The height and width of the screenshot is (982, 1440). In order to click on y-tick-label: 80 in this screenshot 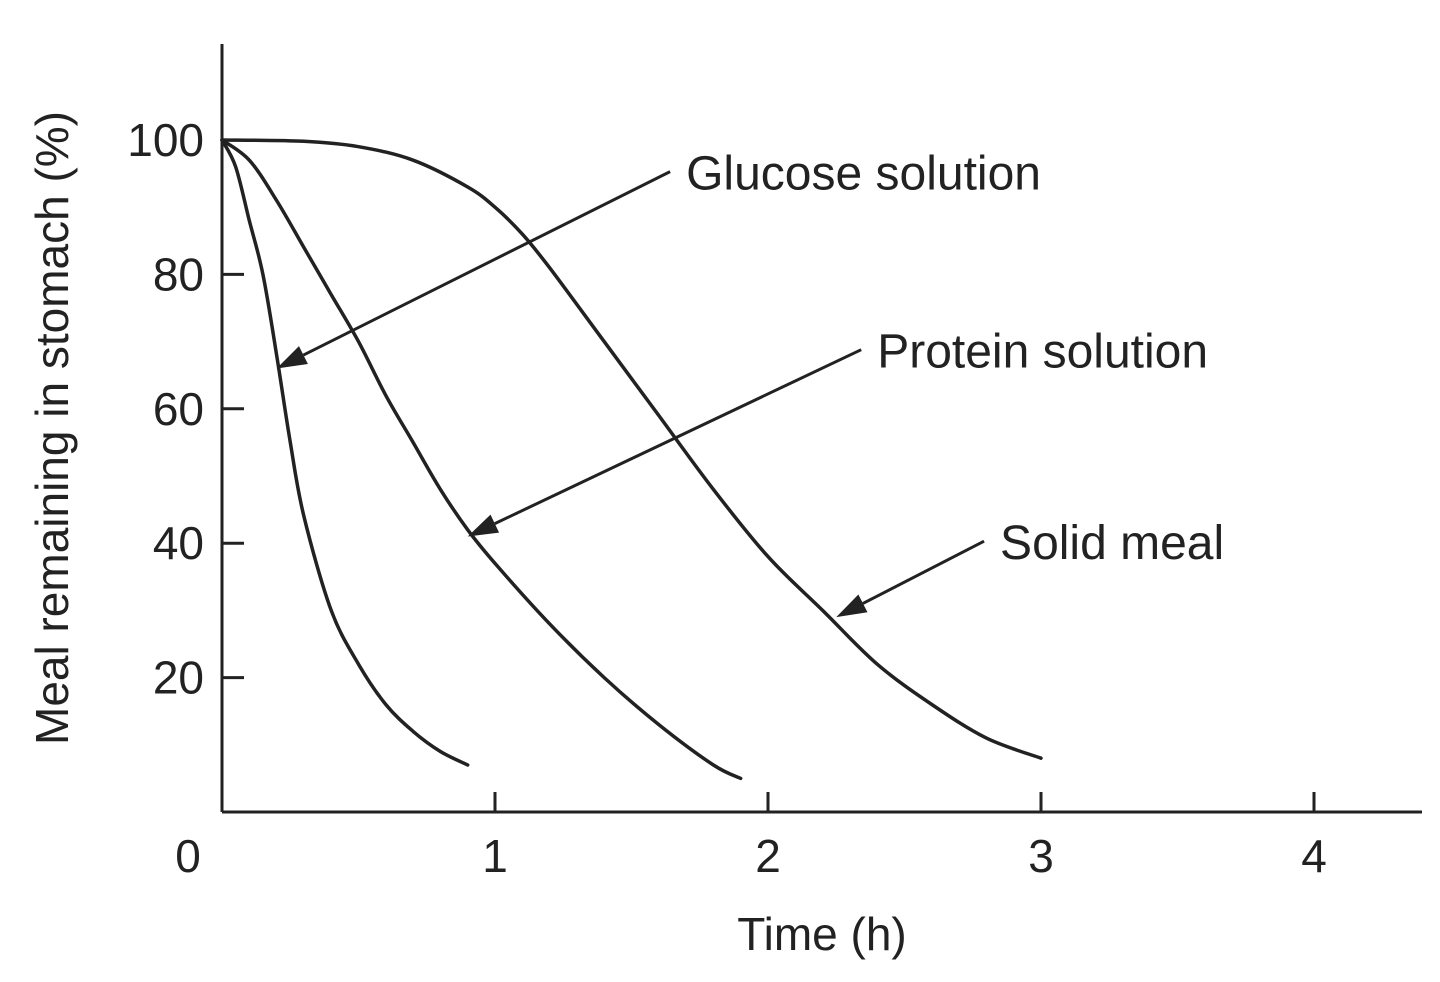, I will do `click(178, 274)`.